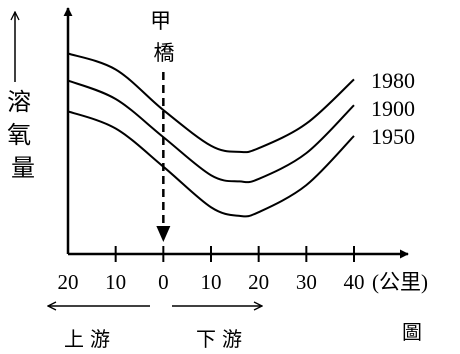 The width and height of the screenshot is (460, 354). What do you see at coordinates (19, 135) in the screenshot?
I see `y-axis-label-char: 氧` at bounding box center [19, 135].